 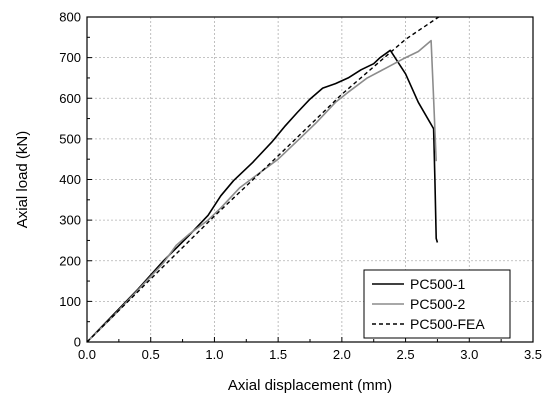 What do you see at coordinates (77, 342) in the screenshot?
I see `y-tick-label: 0` at bounding box center [77, 342].